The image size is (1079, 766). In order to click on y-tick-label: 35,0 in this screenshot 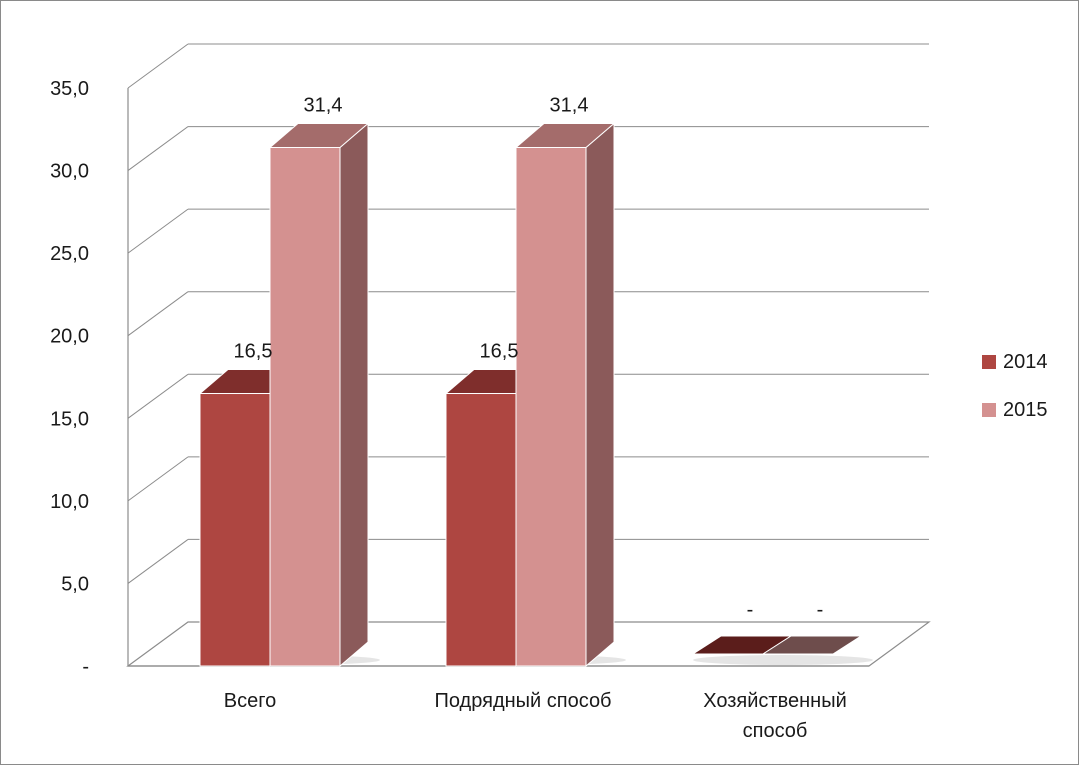, I will do `click(69, 89)`.